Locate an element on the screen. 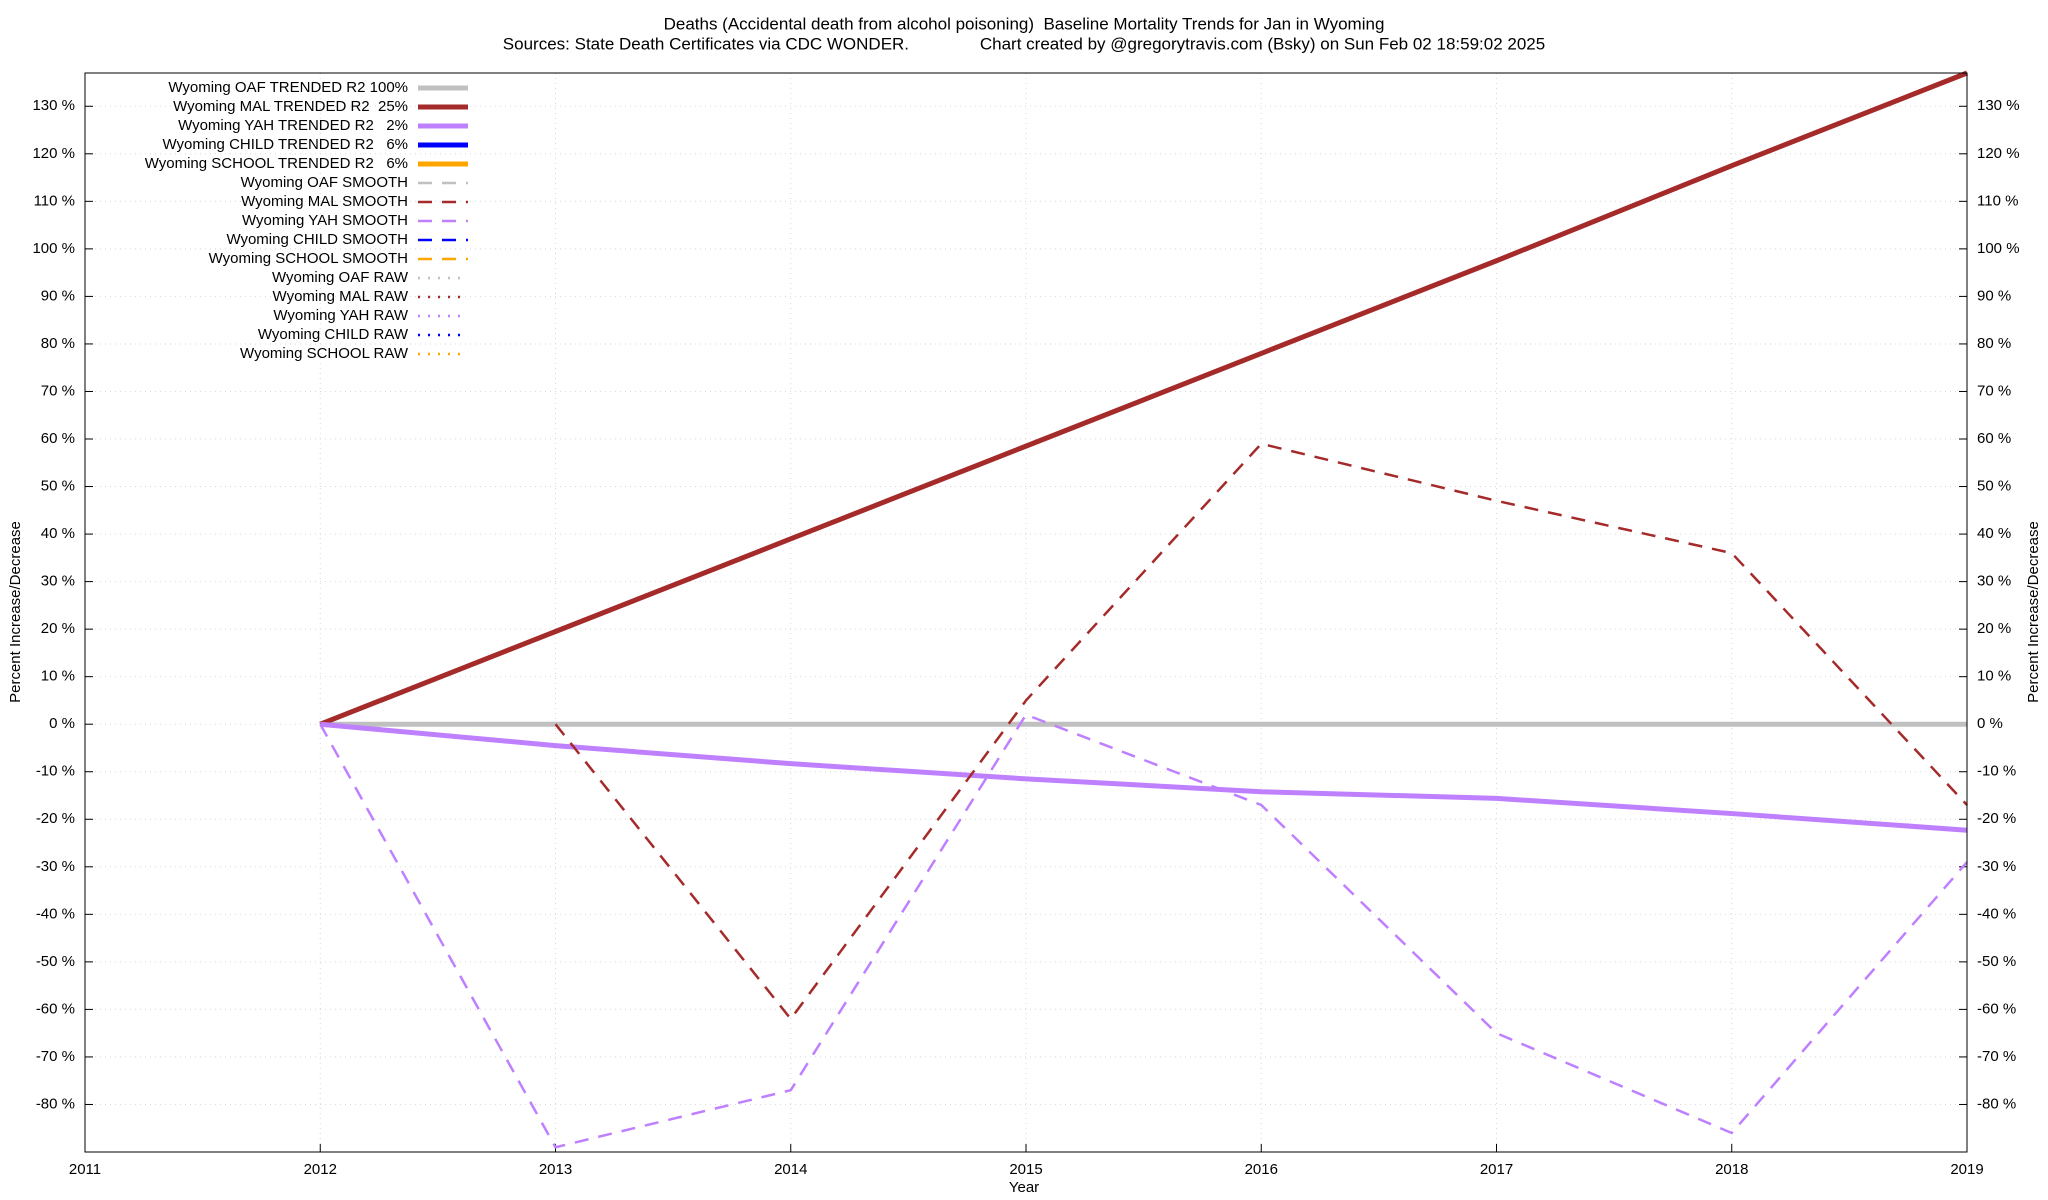  y2-tick-label: 0 % is located at coordinates (1990, 723).